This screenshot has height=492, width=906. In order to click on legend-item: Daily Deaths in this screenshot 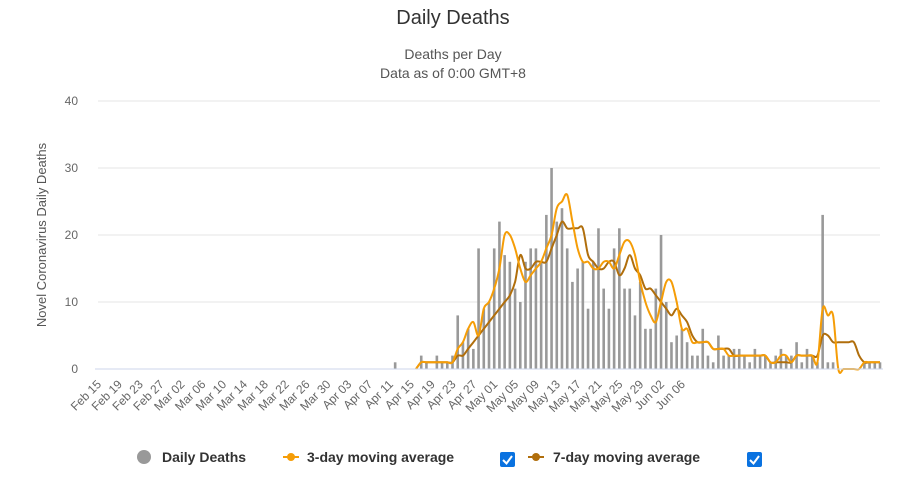, I will do `click(191, 457)`.